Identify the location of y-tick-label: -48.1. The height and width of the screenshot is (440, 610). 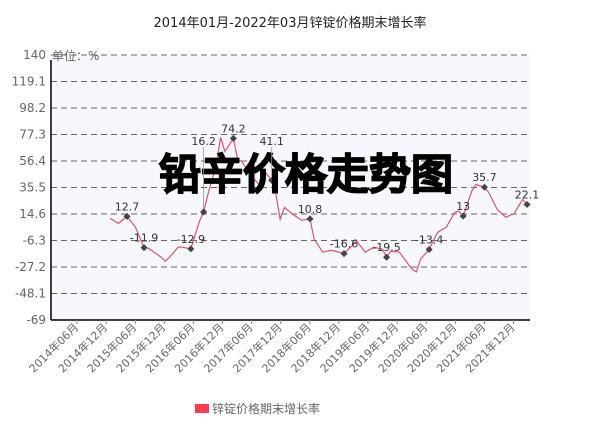
(30, 294).